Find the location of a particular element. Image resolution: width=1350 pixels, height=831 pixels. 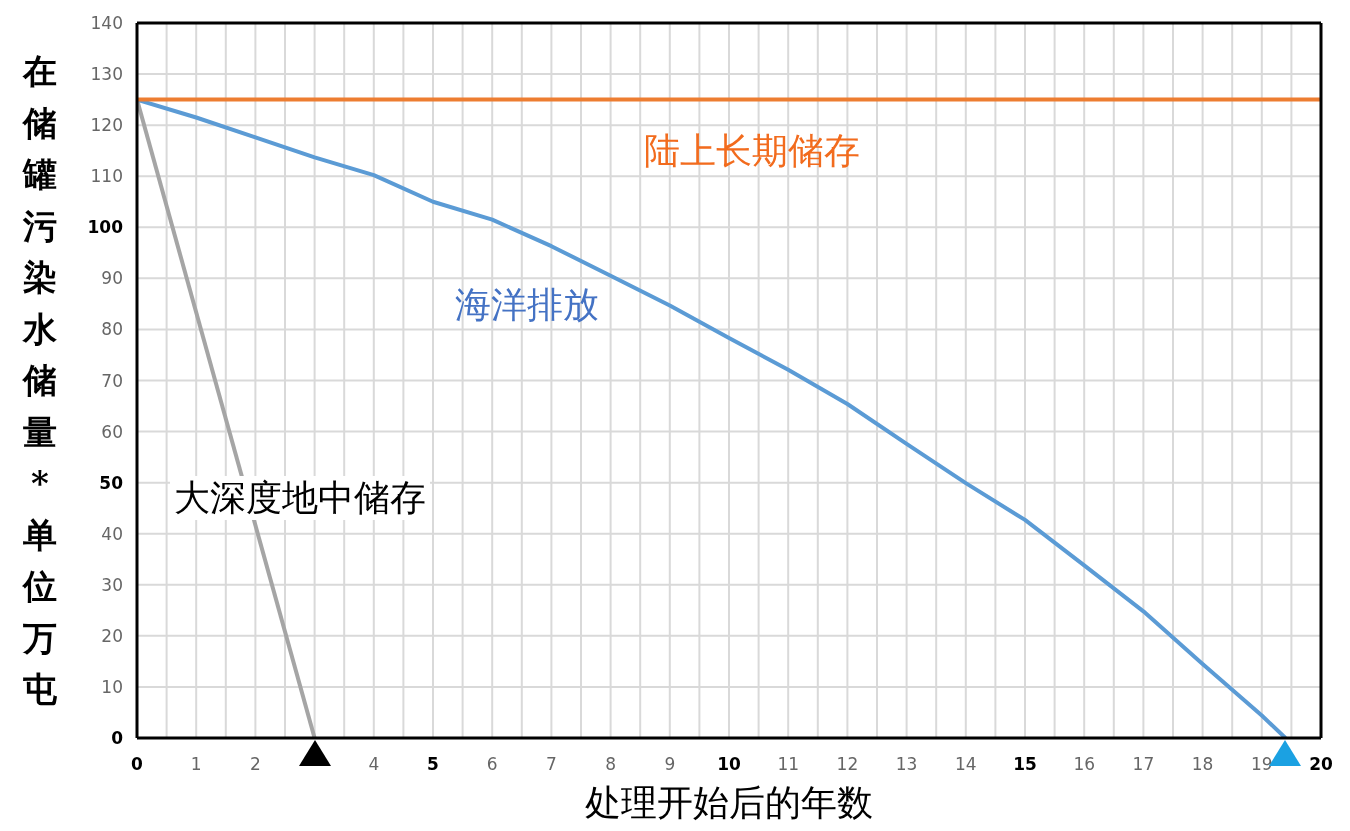

y-tick-label: 30 is located at coordinates (112, 584).